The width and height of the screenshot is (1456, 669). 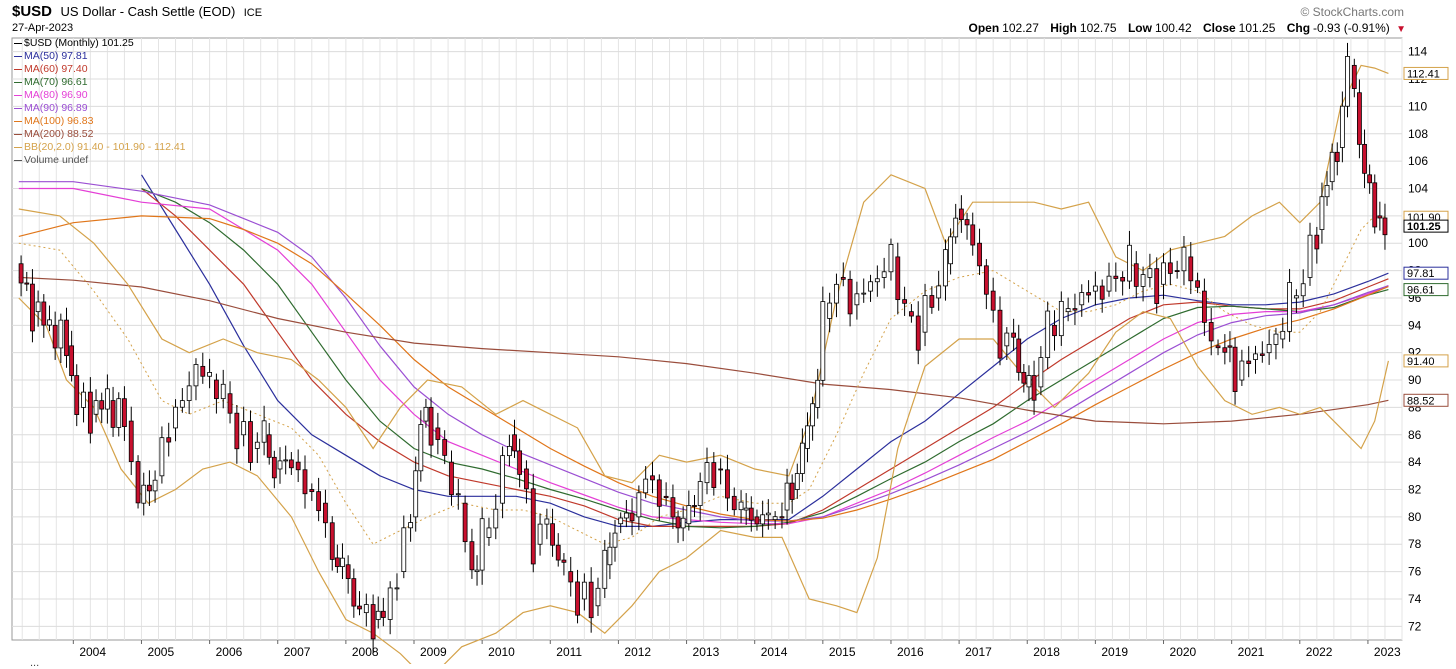 What do you see at coordinates (569, 652) in the screenshot?
I see `x-tick-label: 2011` at bounding box center [569, 652].